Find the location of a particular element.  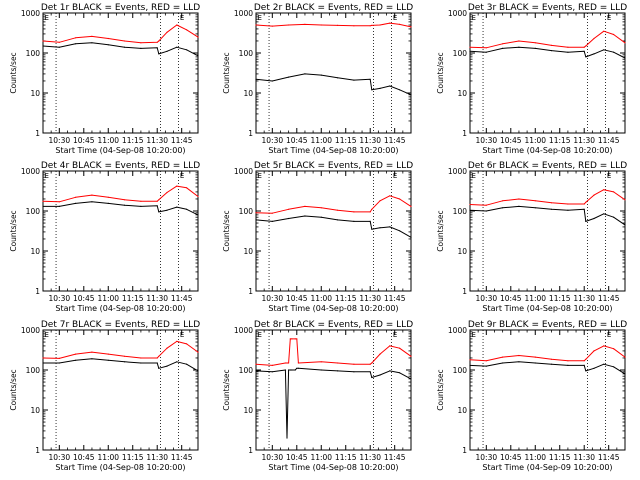

x-tick-label: 11:15 is located at coordinates (133, 457).